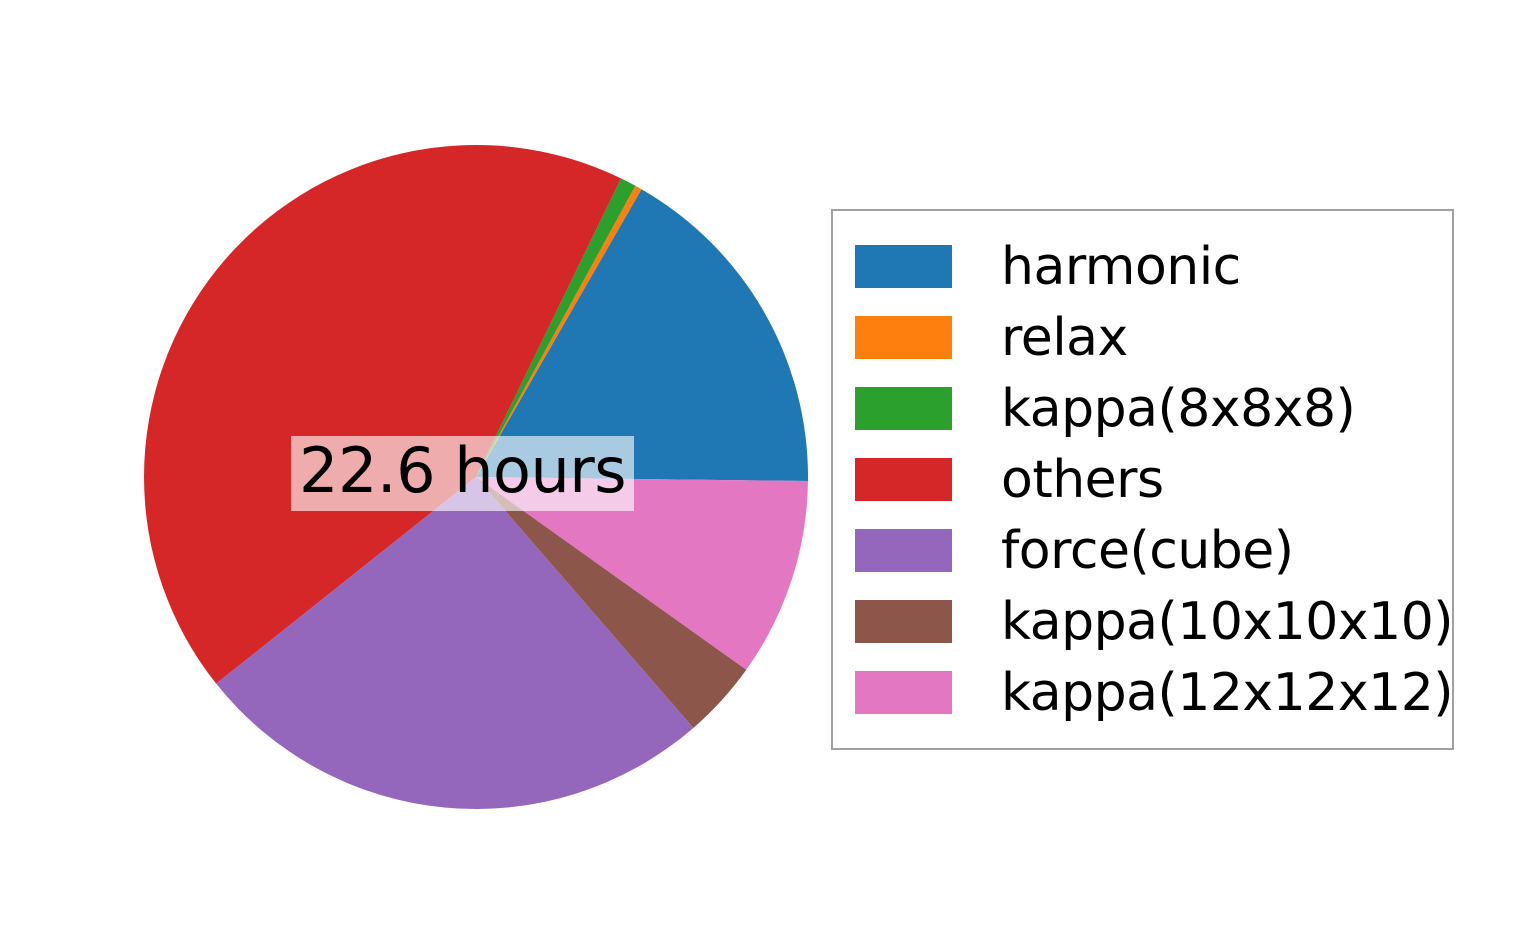  I want to click on pie-center-label: 22.6 hours, so click(463, 473).